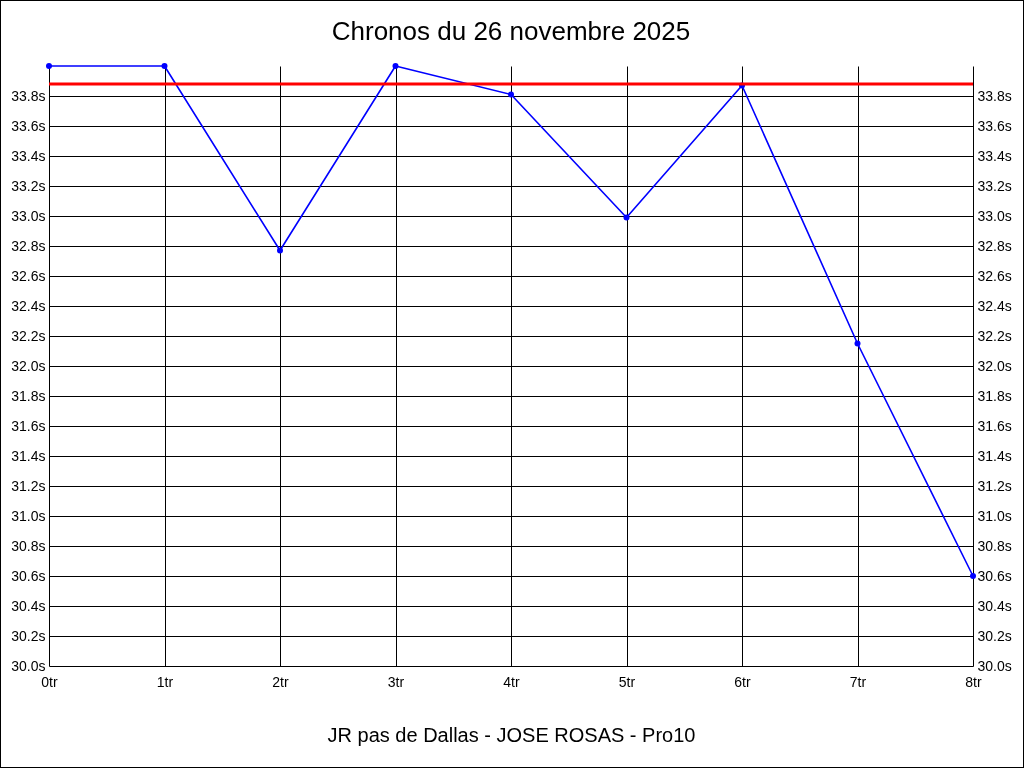 Image resolution: width=1024 pixels, height=768 pixels. I want to click on y-tick-label: 30.0s, so click(28, 665).